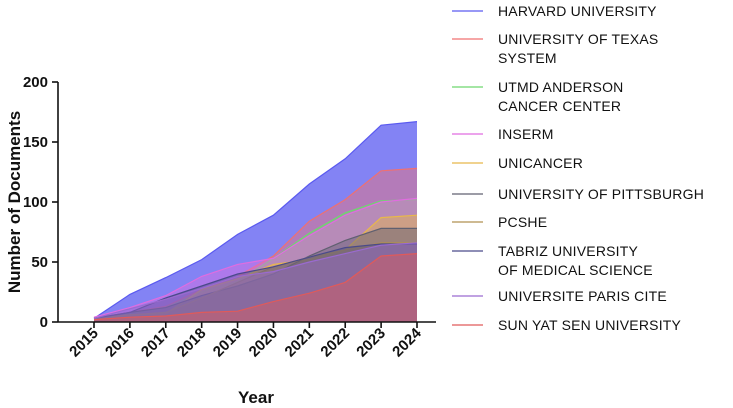  I want to click on line-sun-yat-sen-university, so click(255, 287).